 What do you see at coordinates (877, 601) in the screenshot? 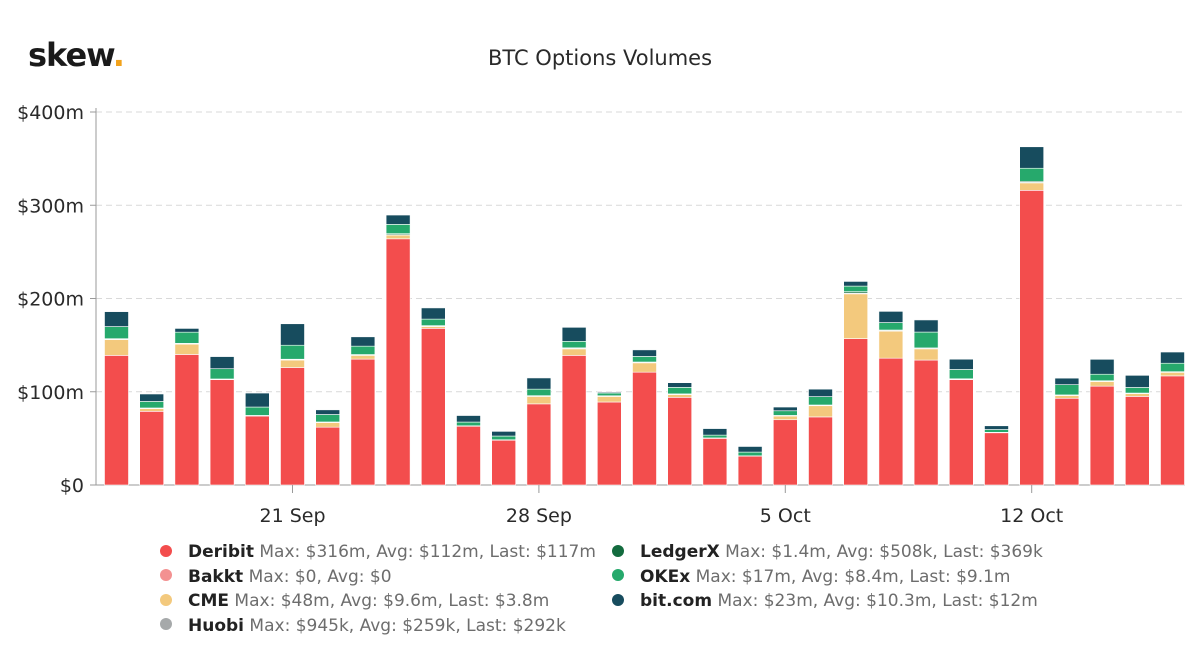
I see `legend-stats: Max: $23m, Avg: $10.3m, Last: $12m` at bounding box center [877, 601].